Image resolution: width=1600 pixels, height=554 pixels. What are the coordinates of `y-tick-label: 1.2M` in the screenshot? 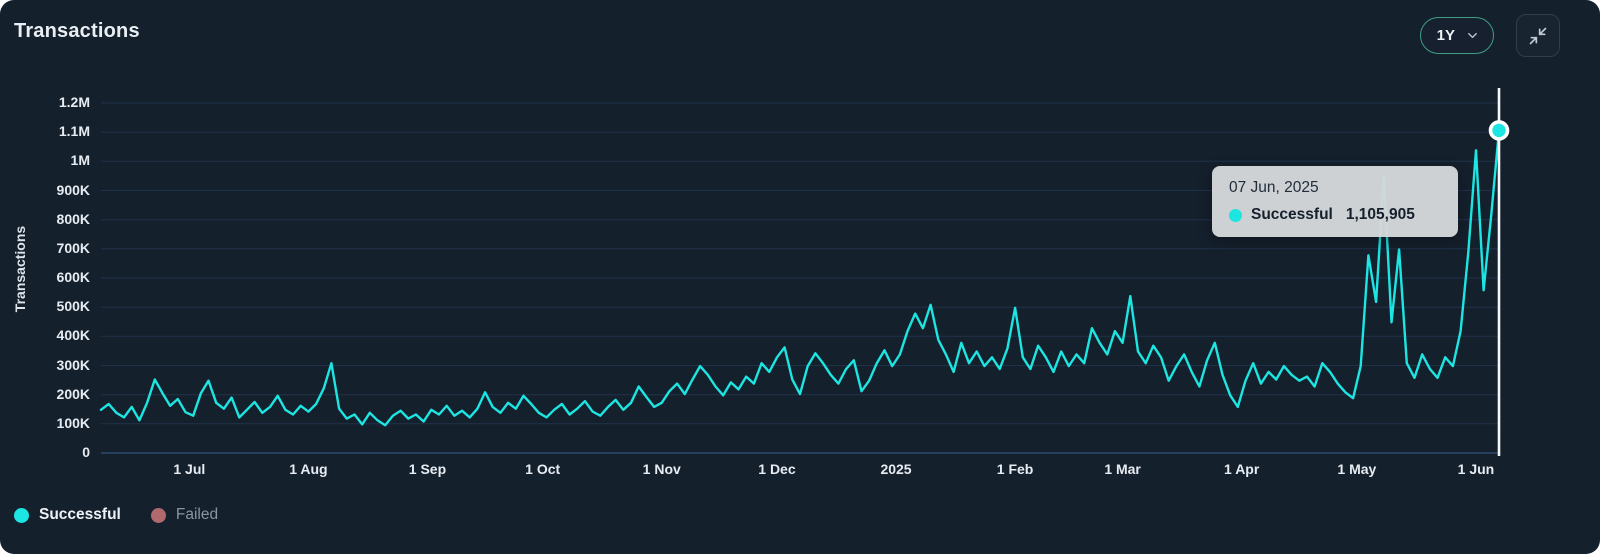 It's located at (74, 102).